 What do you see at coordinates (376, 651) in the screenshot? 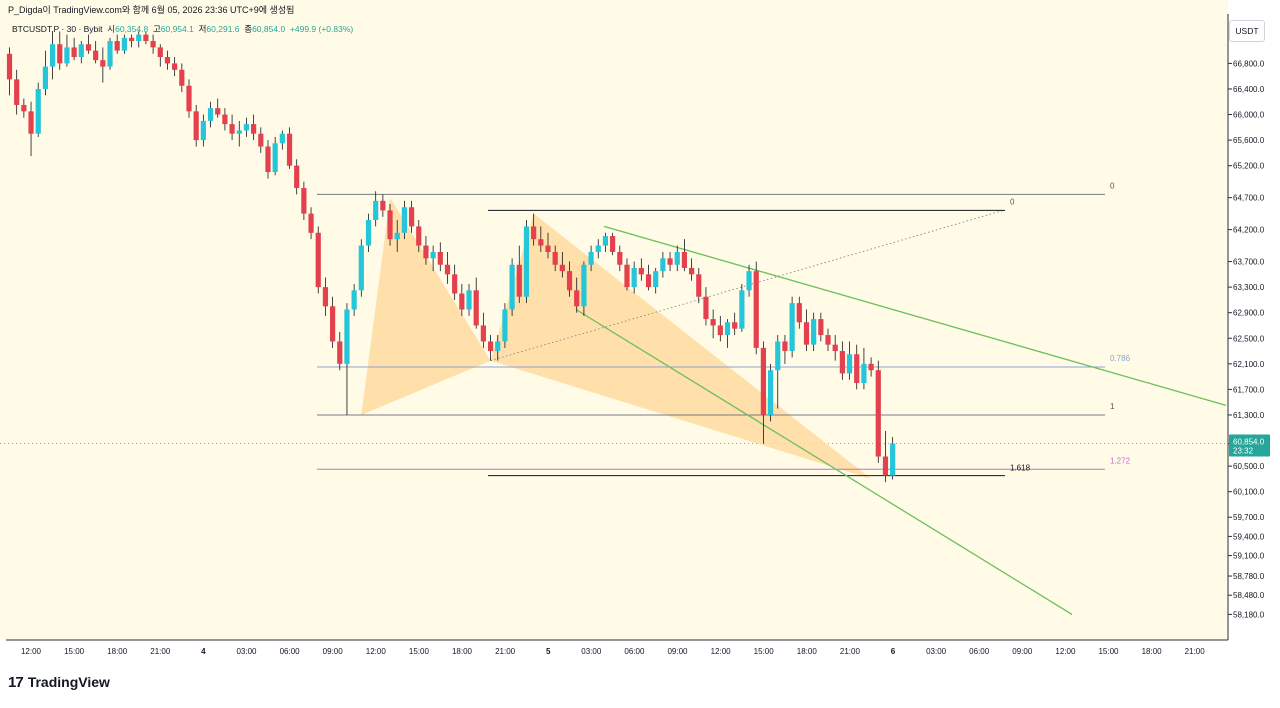
I see `x-tick-label: 12:00` at bounding box center [376, 651].